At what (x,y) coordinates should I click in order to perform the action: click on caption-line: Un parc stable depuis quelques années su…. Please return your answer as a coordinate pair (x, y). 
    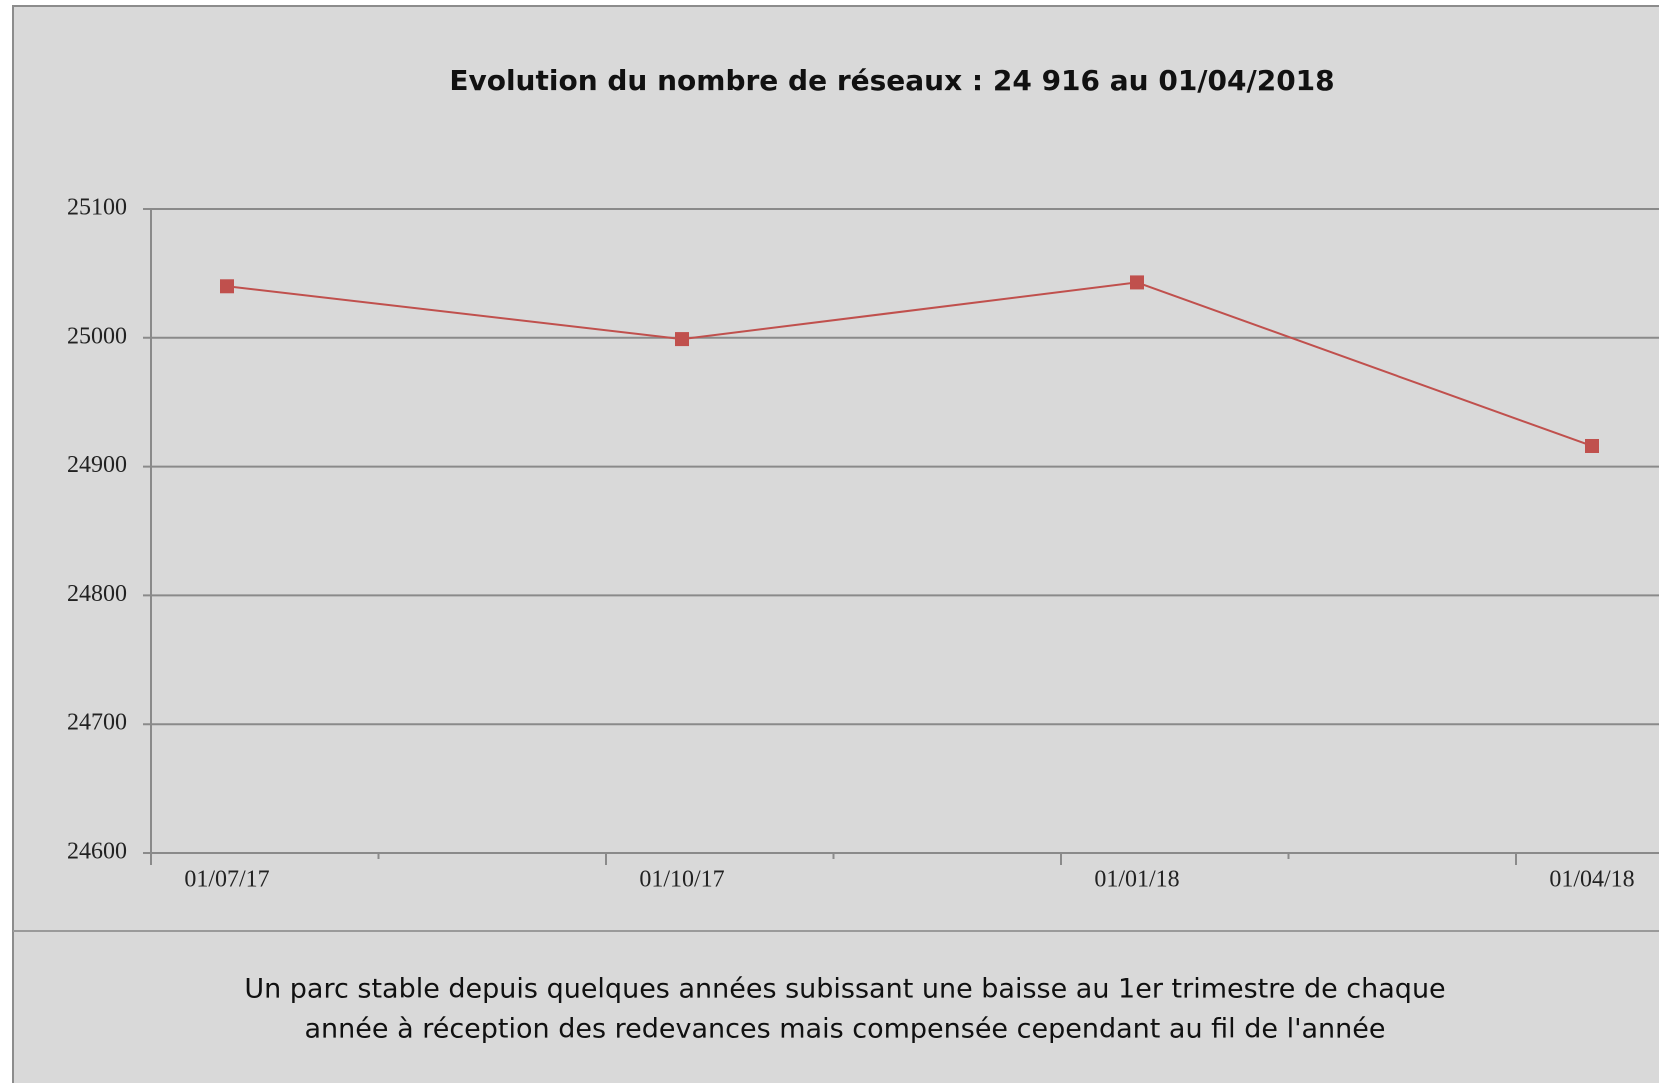
    Looking at the image, I should click on (844, 989).